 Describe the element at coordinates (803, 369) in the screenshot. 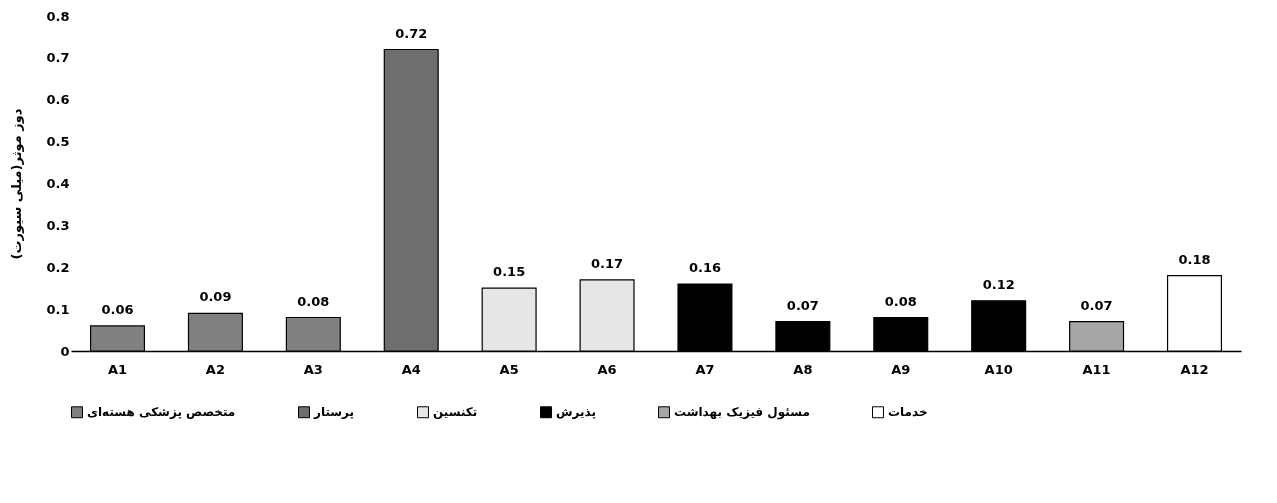

I see `x-tick-label: A8` at that location.